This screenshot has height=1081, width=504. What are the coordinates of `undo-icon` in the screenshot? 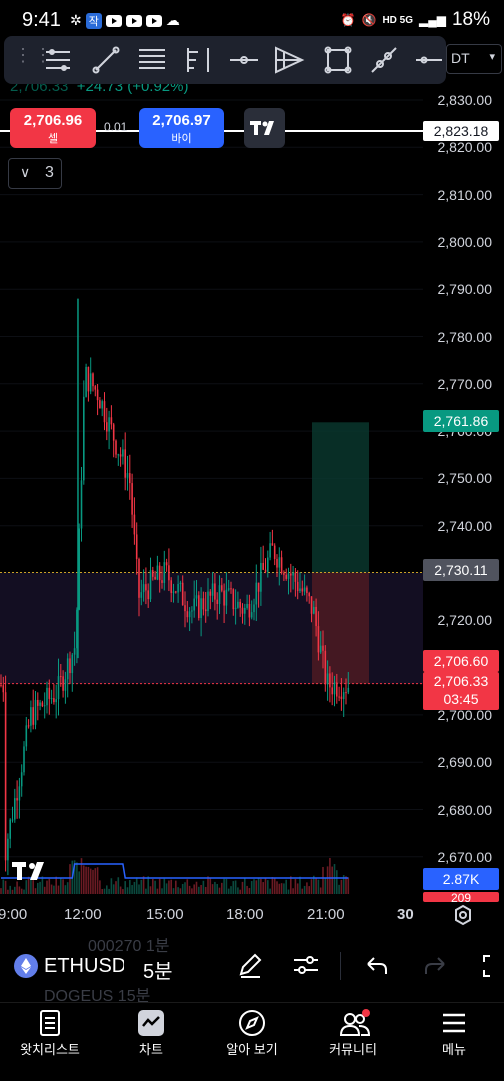 It's located at (376, 966).